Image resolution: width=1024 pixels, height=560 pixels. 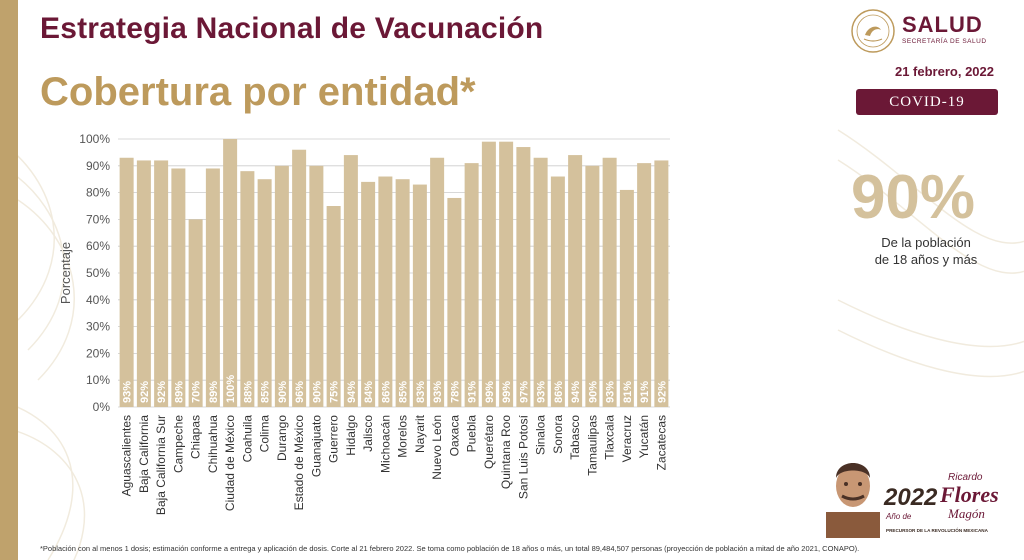 I want to click on bar-value-label: 91%, so click(x=645, y=392).